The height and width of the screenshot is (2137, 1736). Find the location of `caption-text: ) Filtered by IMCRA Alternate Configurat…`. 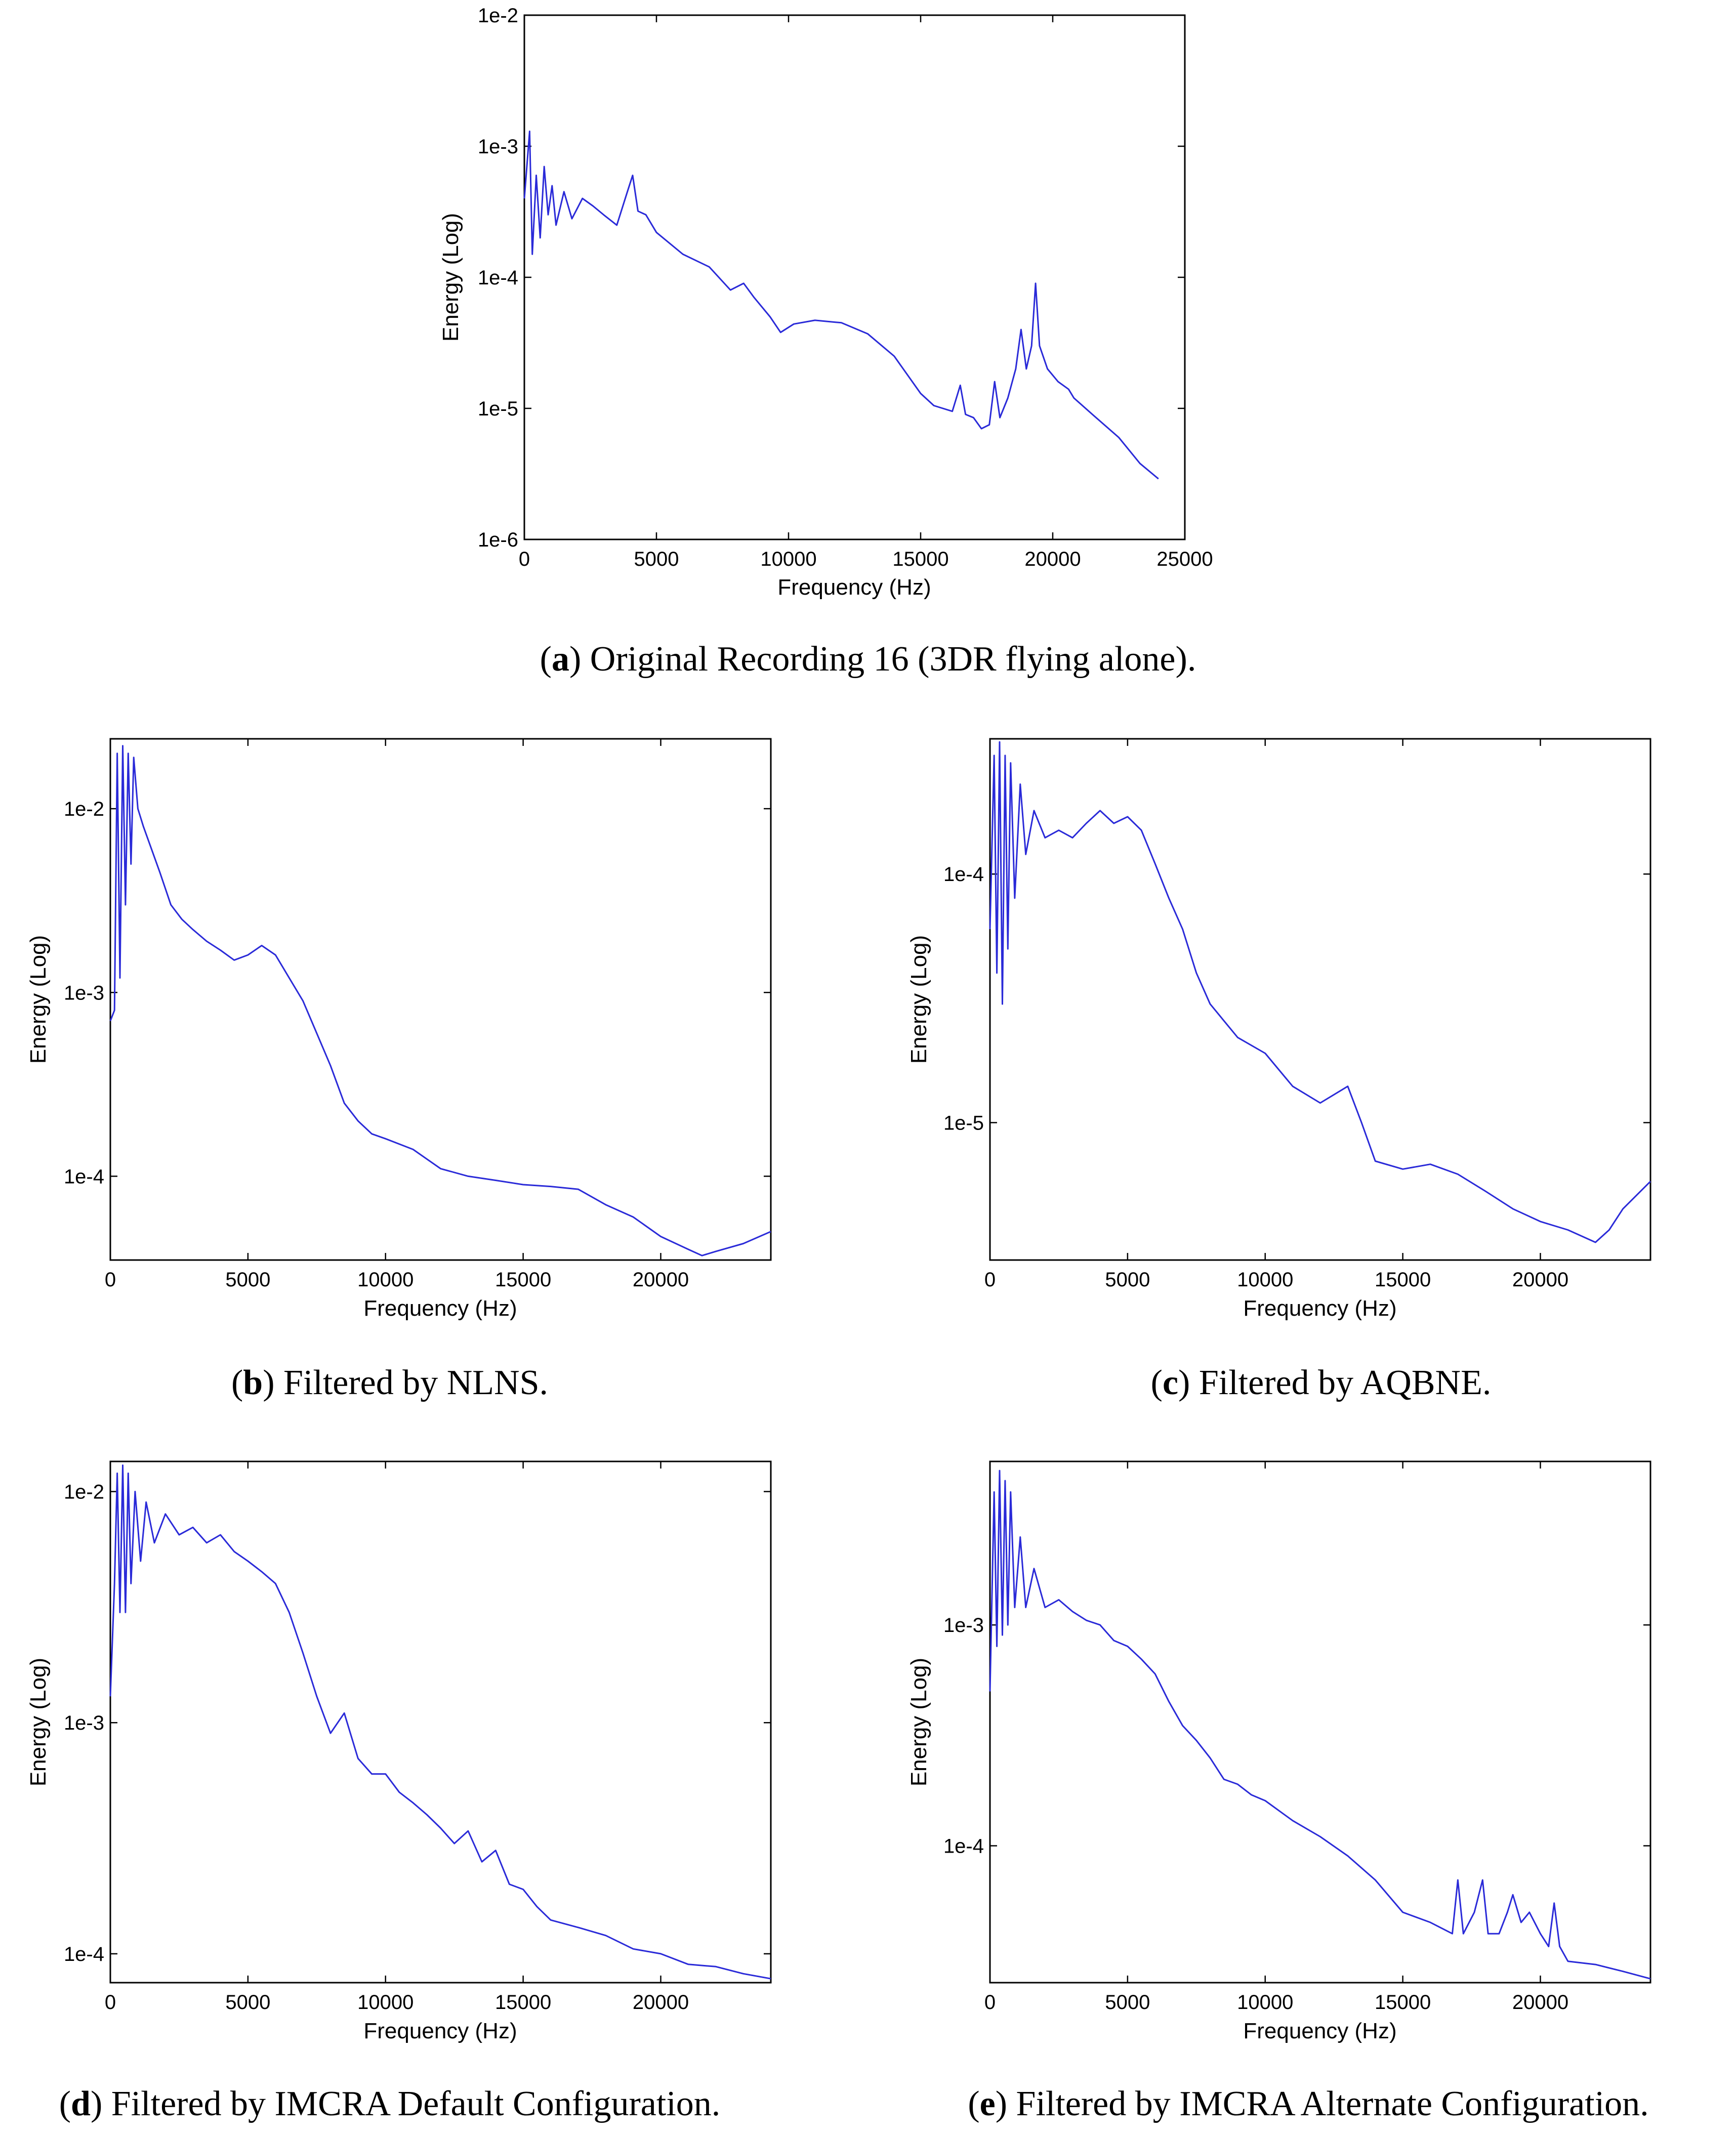

caption-text: ) Filtered by IMCRA Alternate Configurat… is located at coordinates (1322, 2103).